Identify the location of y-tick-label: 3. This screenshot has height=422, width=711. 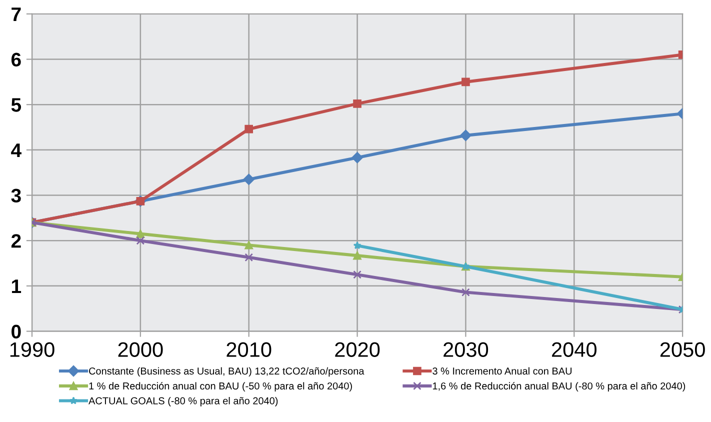
(16, 195).